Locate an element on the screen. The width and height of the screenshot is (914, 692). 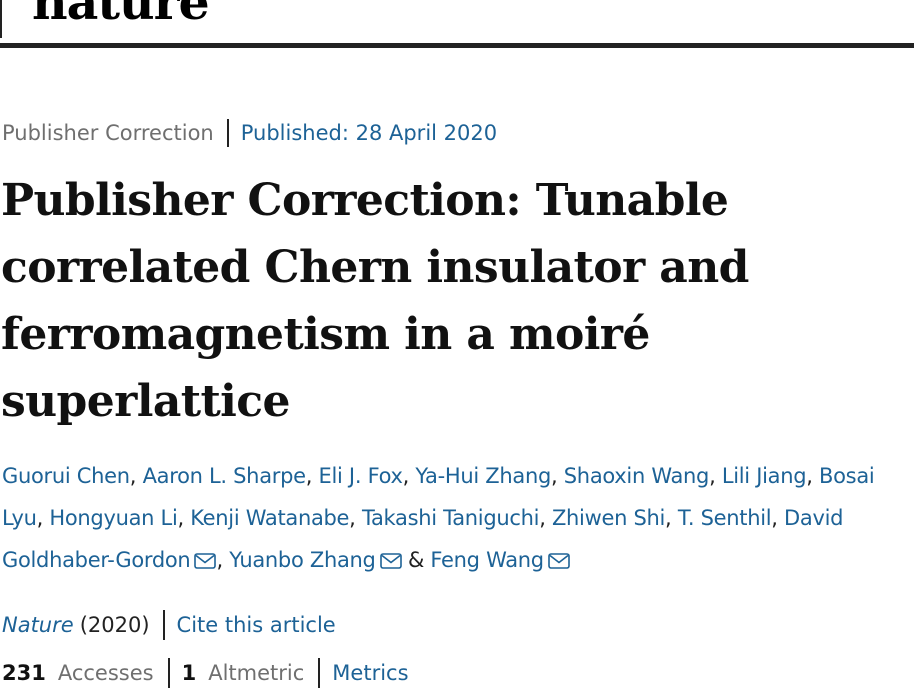
citation-divider is located at coordinates (163, 625).